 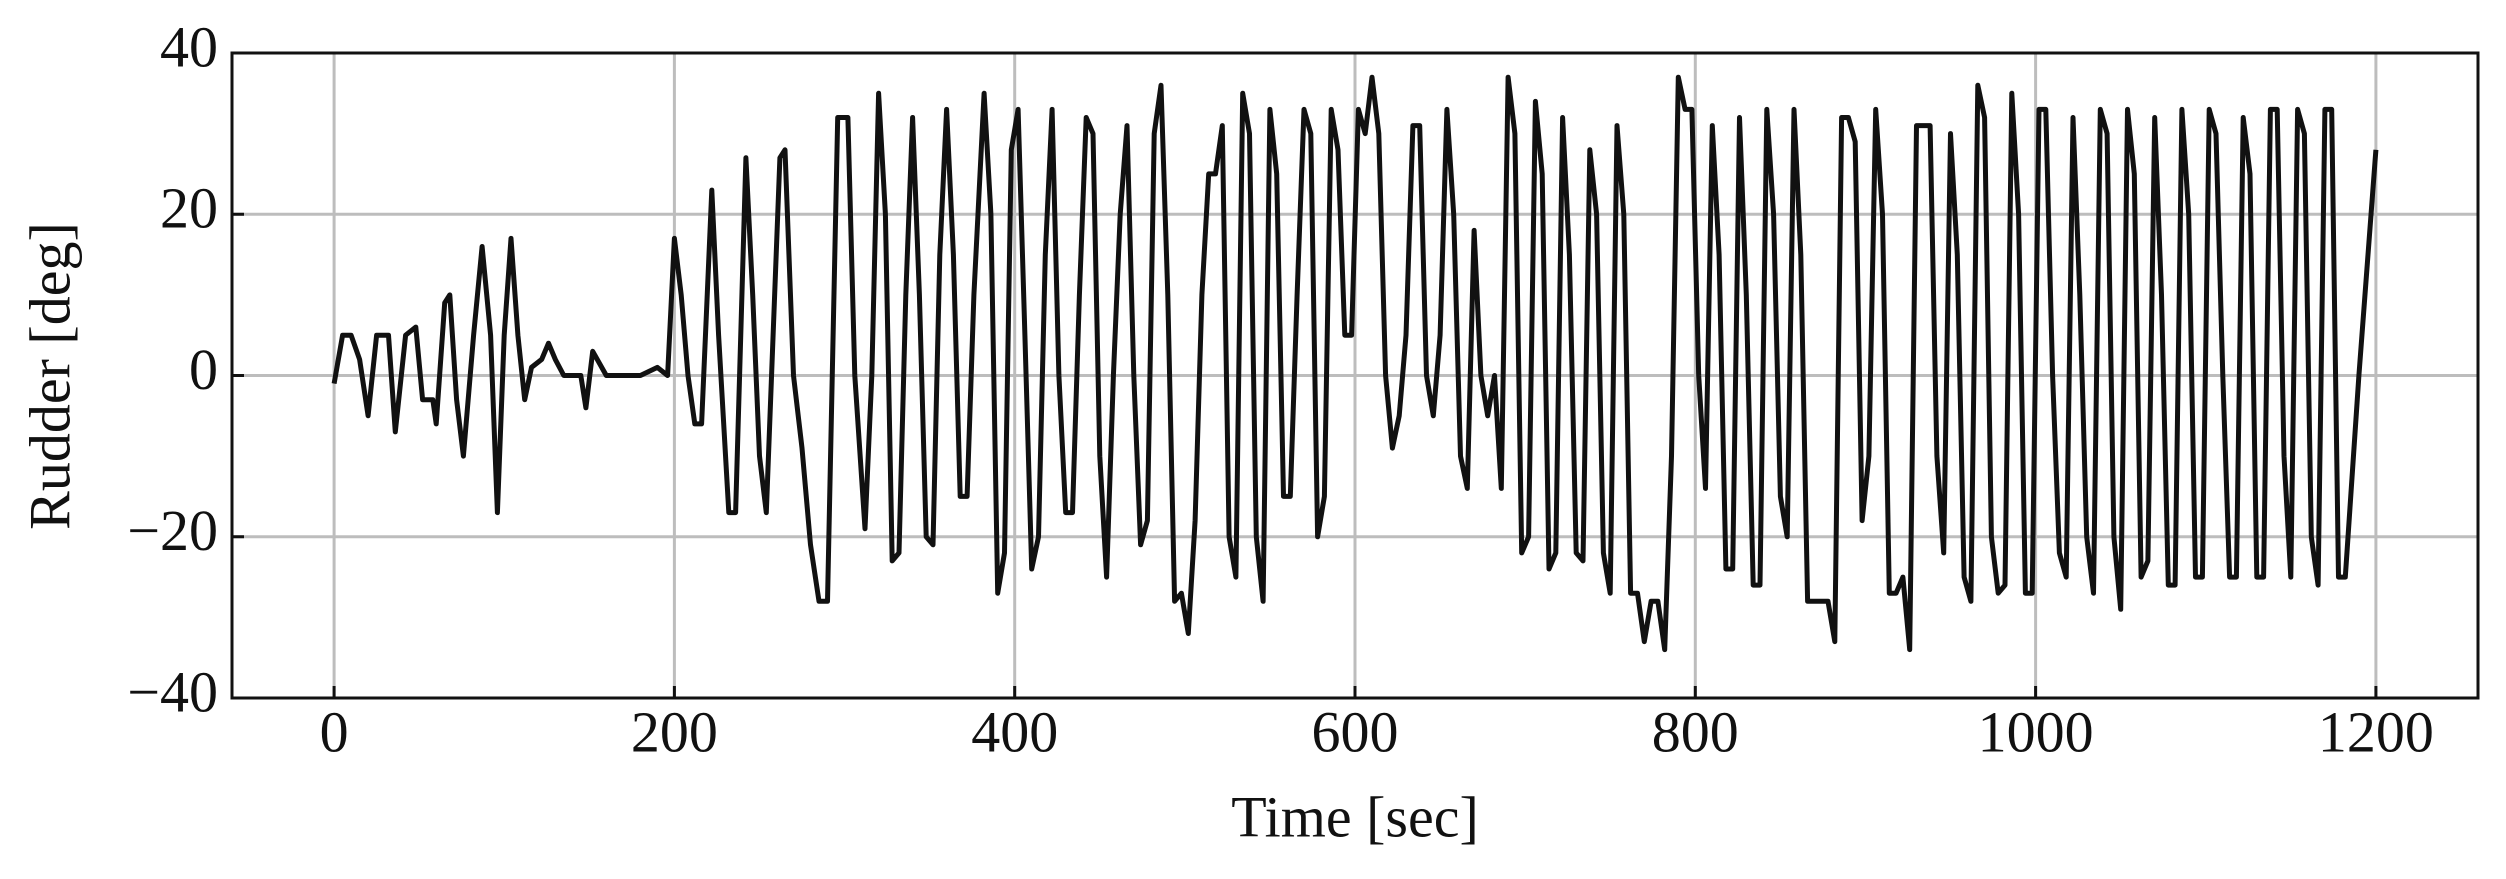 What do you see at coordinates (2036, 731) in the screenshot?
I see `x-tick-label: 1000` at bounding box center [2036, 731].